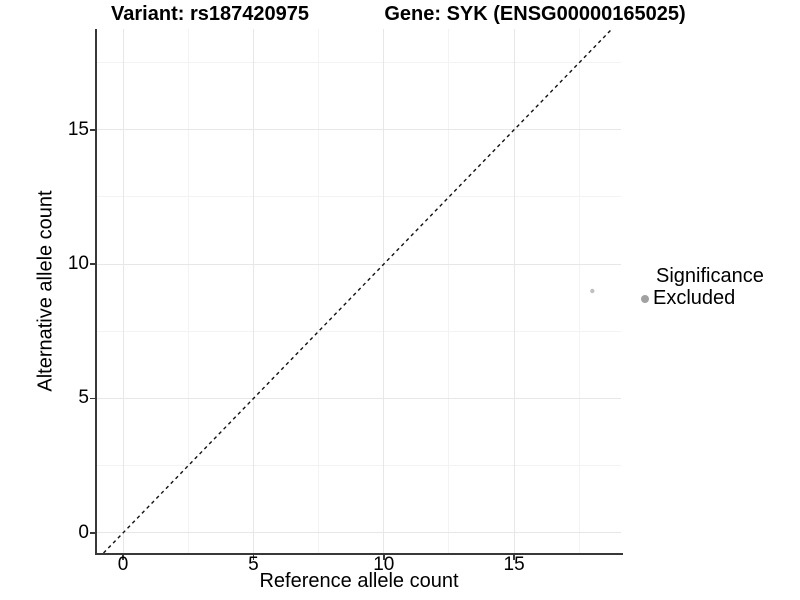  Describe the element at coordinates (592, 291) in the screenshot. I see `data-point` at that location.